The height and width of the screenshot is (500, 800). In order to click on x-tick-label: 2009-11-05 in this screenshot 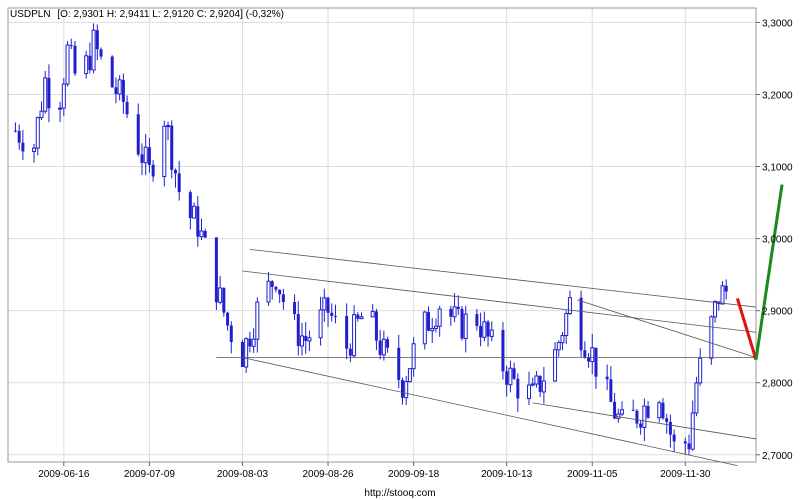, I will do `click(592, 474)`.